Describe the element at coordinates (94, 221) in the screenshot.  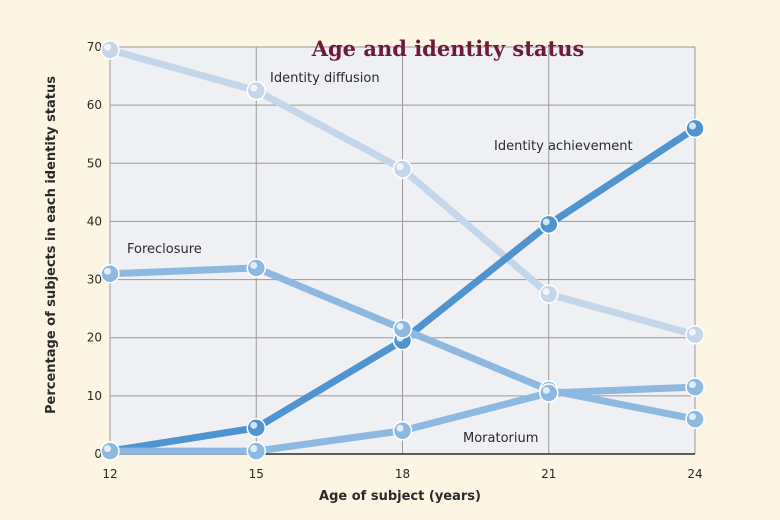
I see `y-tick-label: 40` at that location.